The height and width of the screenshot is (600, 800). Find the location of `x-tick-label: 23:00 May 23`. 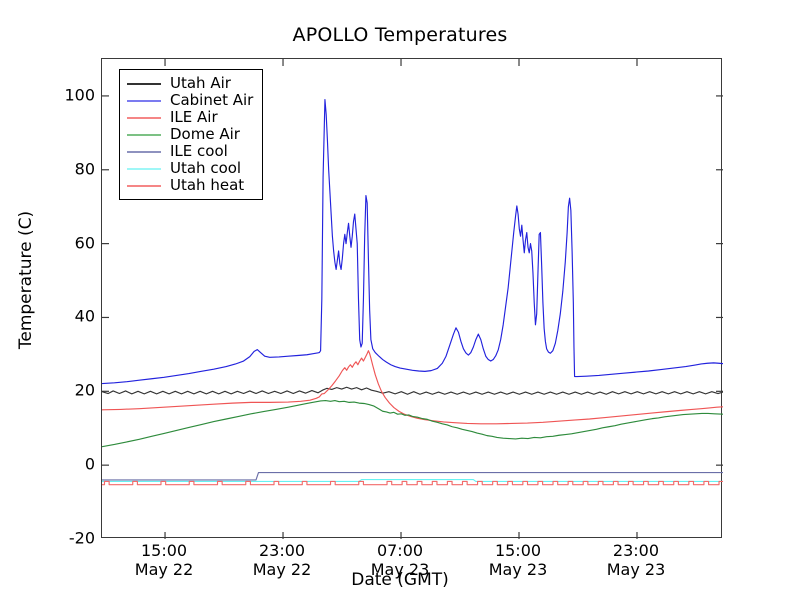

x-tick-label: 23:00 May 23 is located at coordinates (636, 560).